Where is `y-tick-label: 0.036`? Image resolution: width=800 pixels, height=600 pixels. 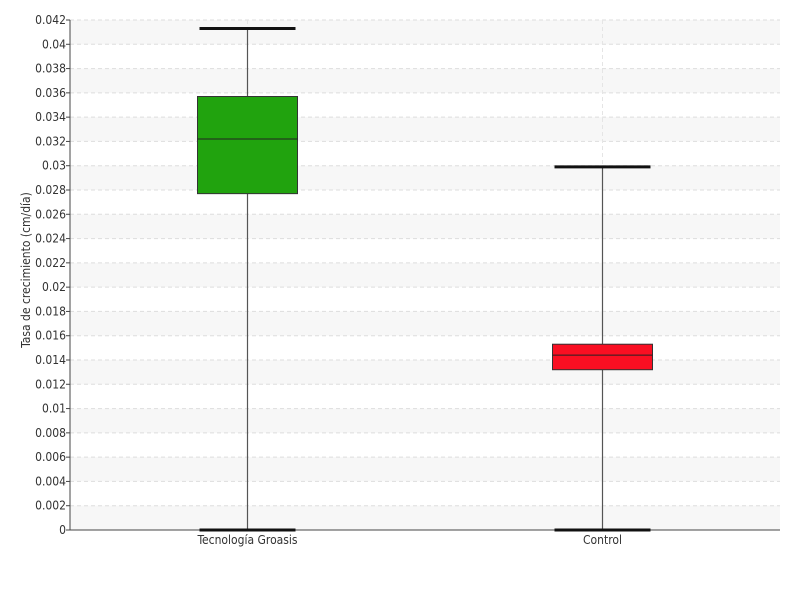
y-tick-label: 0.036 is located at coordinates (50, 93).